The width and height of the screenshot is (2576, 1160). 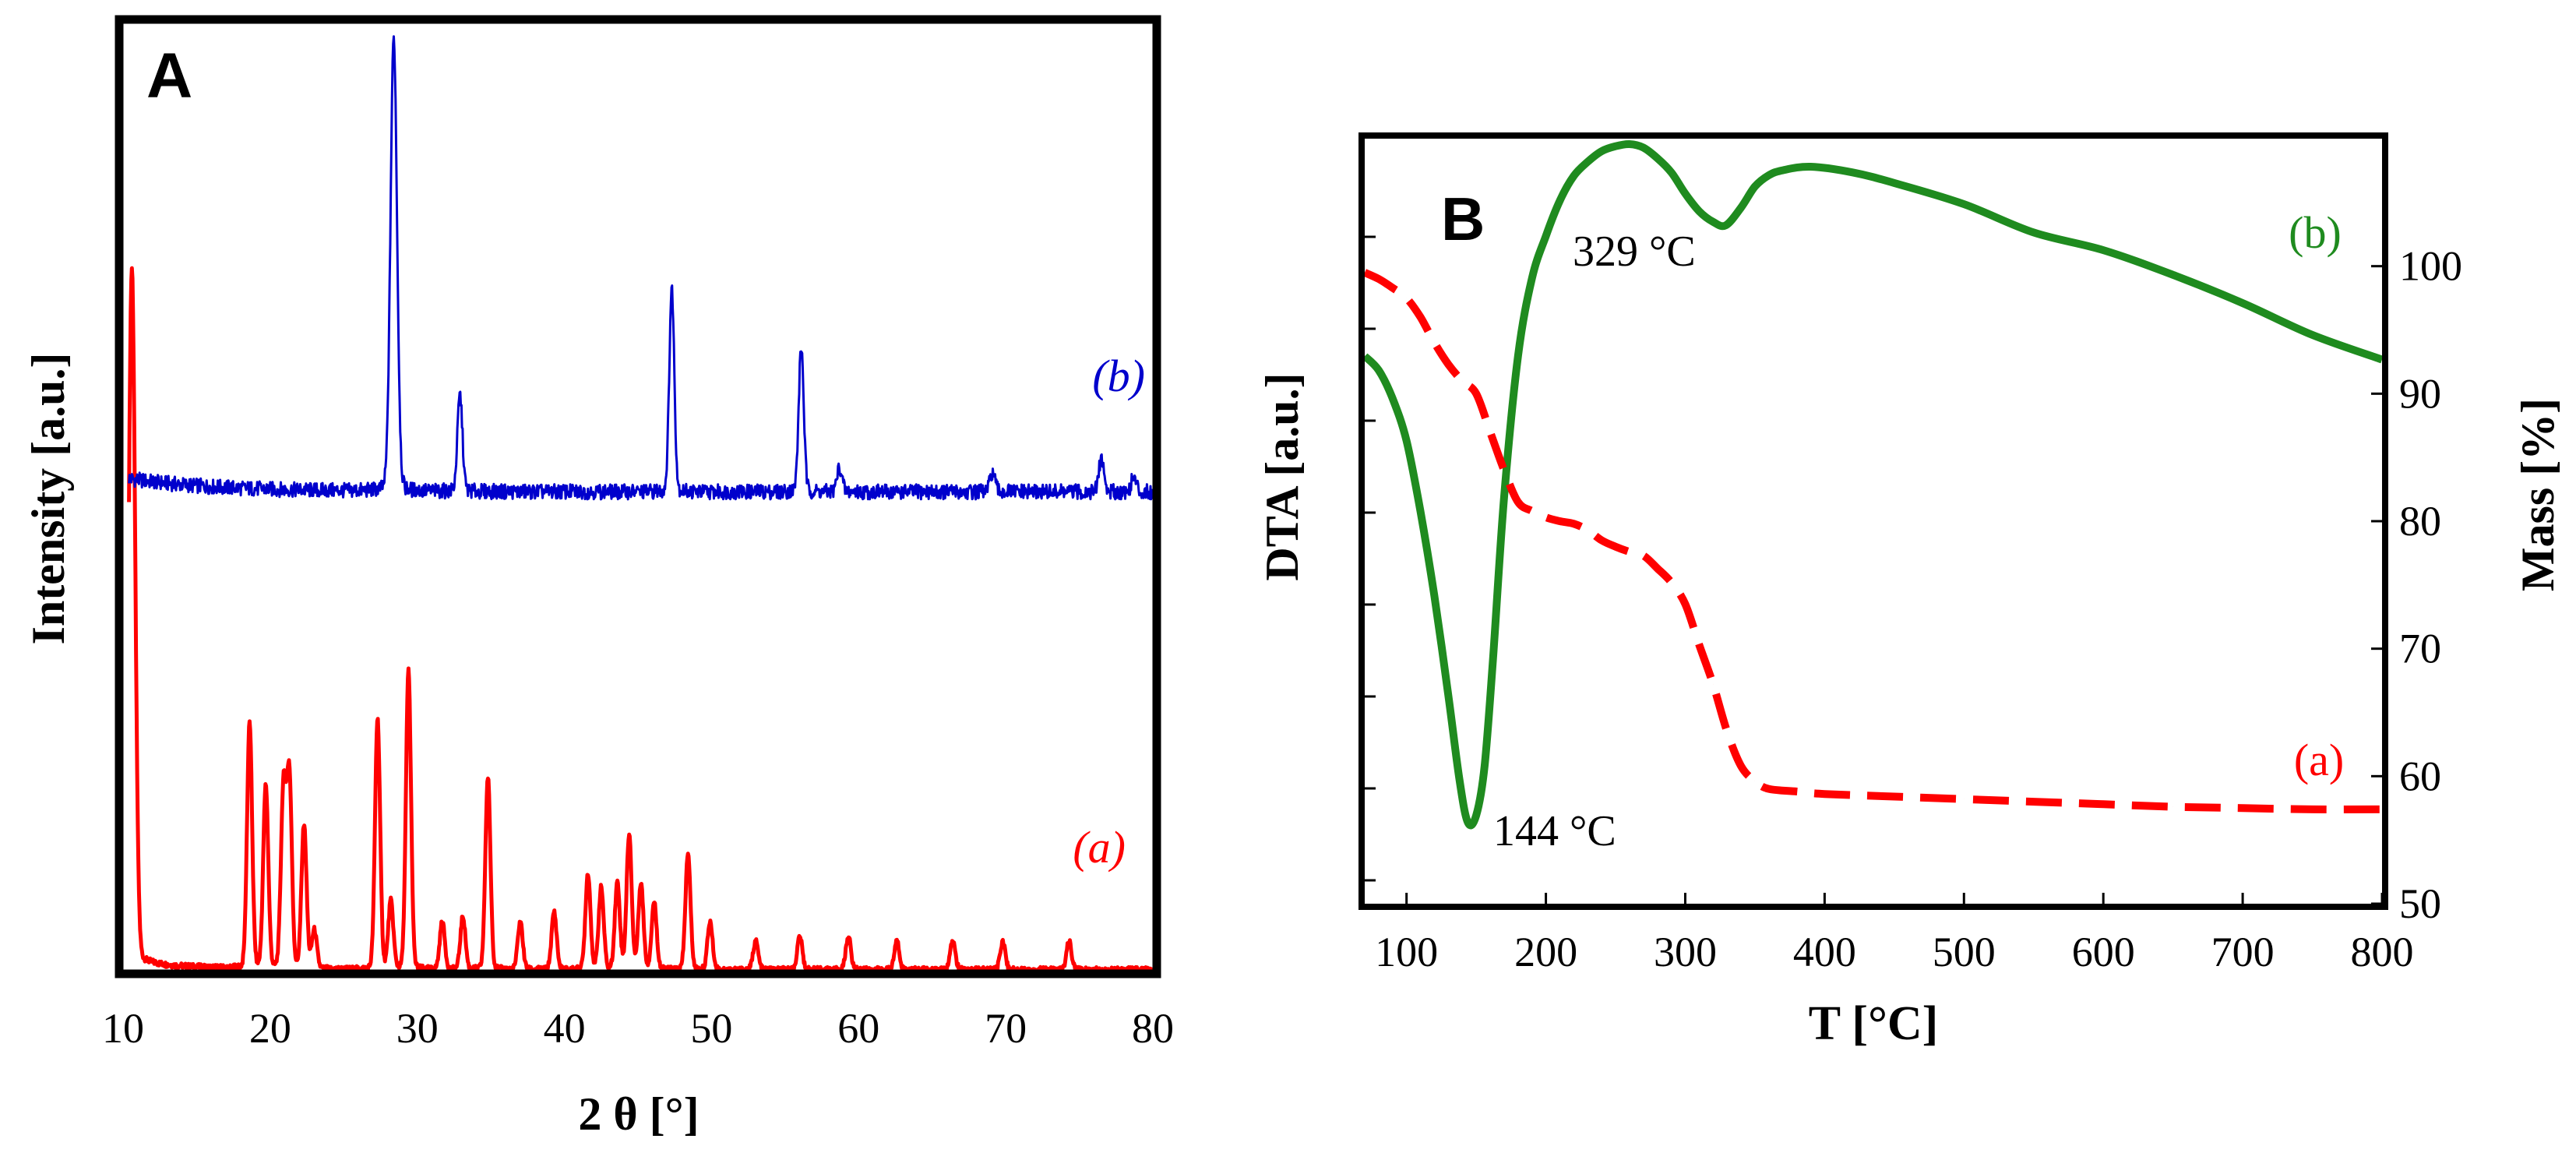 I want to click on panel-b-right-tick: 50, so click(x=2420, y=904).